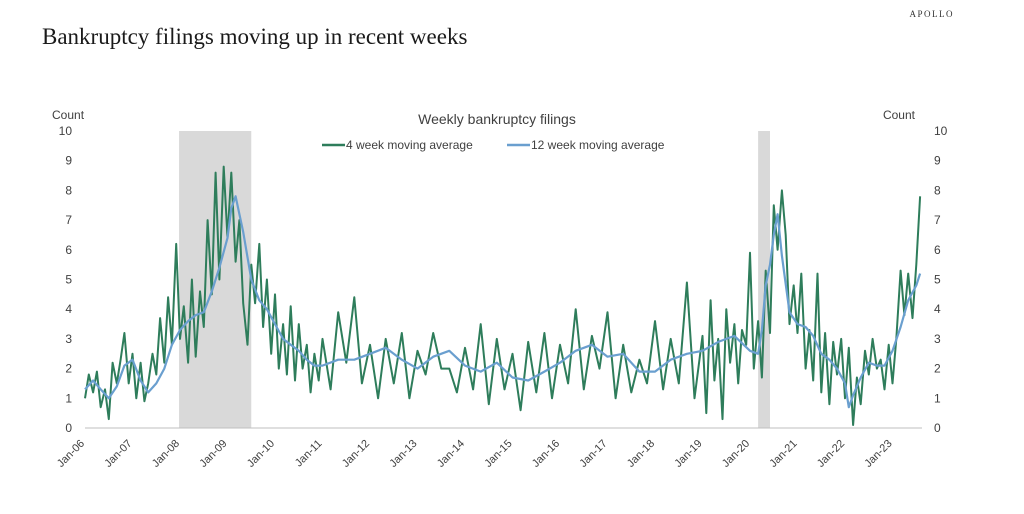  What do you see at coordinates (941, 131) in the screenshot?
I see `y-tick-right-10: 10` at bounding box center [941, 131].